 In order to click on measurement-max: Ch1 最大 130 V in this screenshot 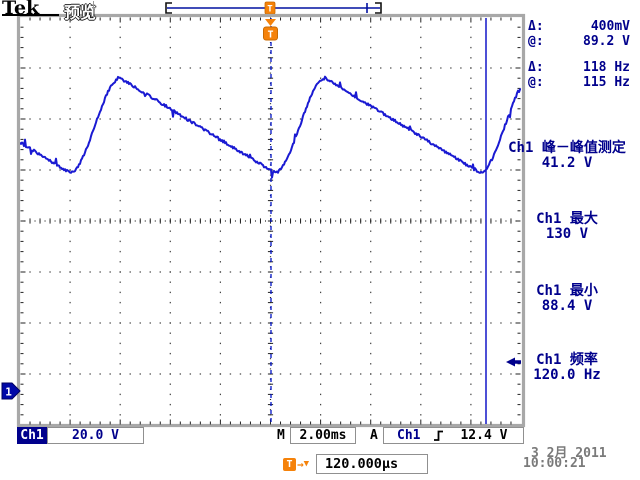, I will do `click(567, 227)`.